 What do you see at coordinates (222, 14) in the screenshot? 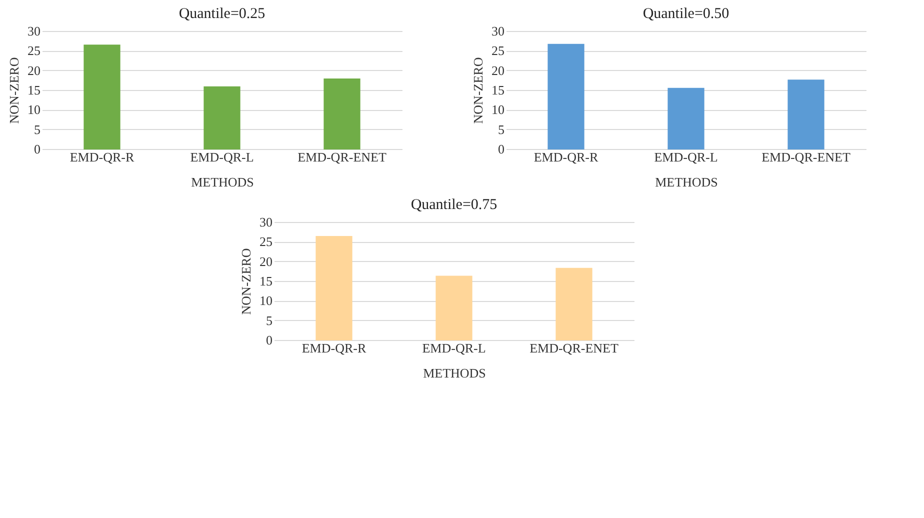
I see `chart-title: Quantile=0.25` at bounding box center [222, 14].